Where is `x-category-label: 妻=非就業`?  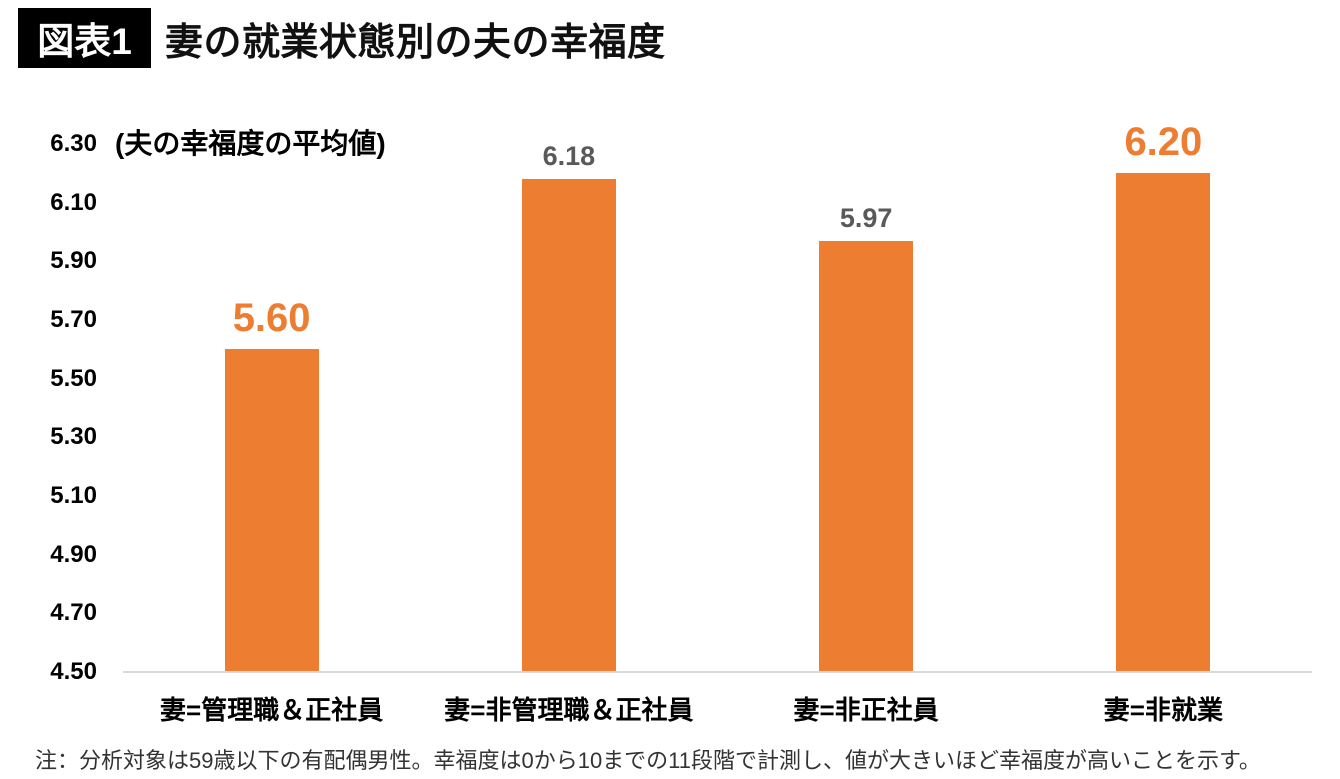 x-category-label: 妻=非就業 is located at coordinates (1163, 710).